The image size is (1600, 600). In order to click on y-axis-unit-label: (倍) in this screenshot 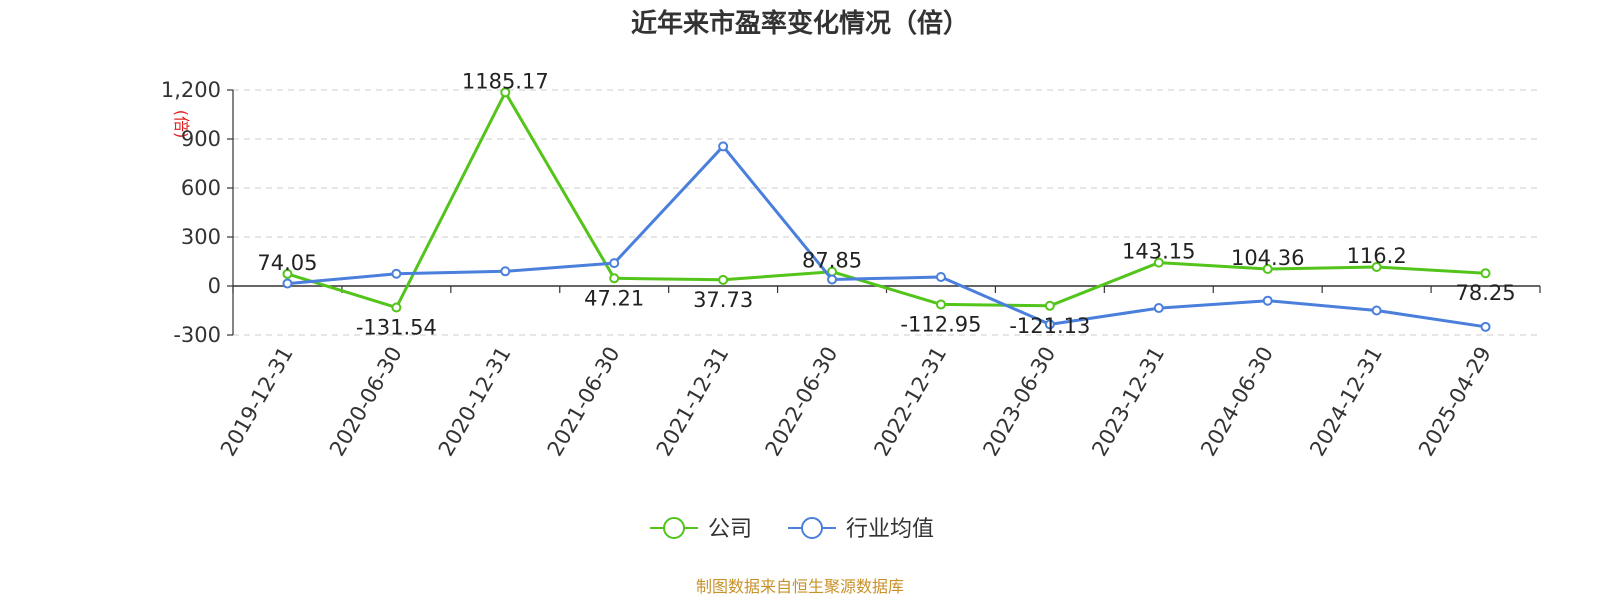, I will do `click(181, 124)`.